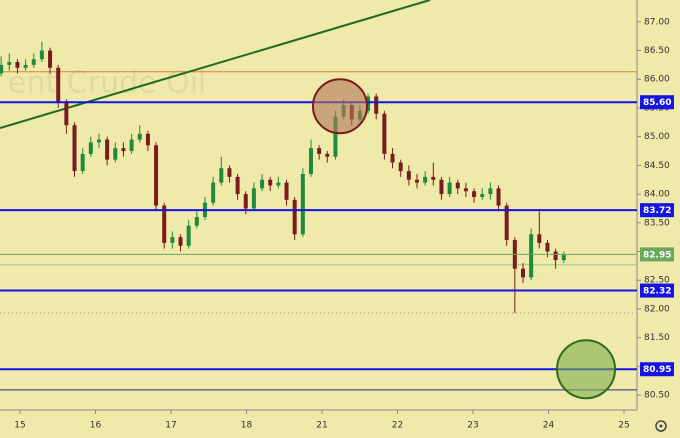 The image size is (680, 438). Describe the element at coordinates (623, 426) in the screenshot. I see `x-tick-label: 25` at that location.